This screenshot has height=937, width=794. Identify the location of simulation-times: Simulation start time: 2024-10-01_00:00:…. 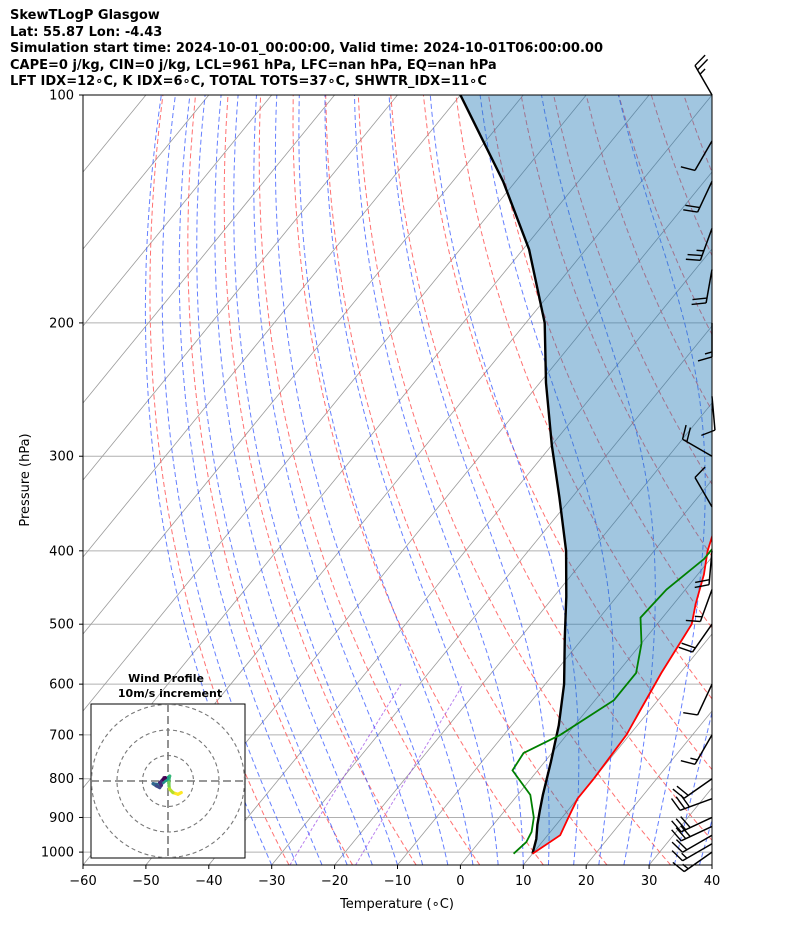
(306, 48).